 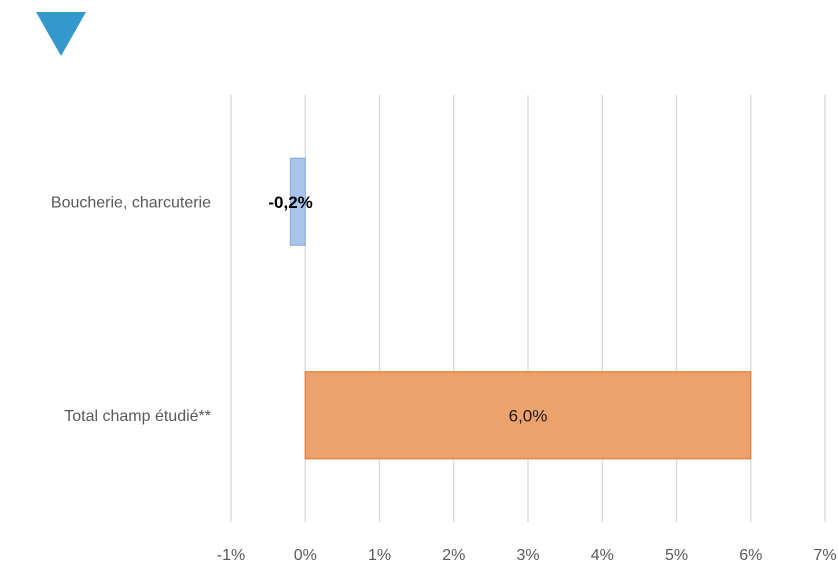 I want to click on data-label: 6,0%, so click(x=528, y=415).